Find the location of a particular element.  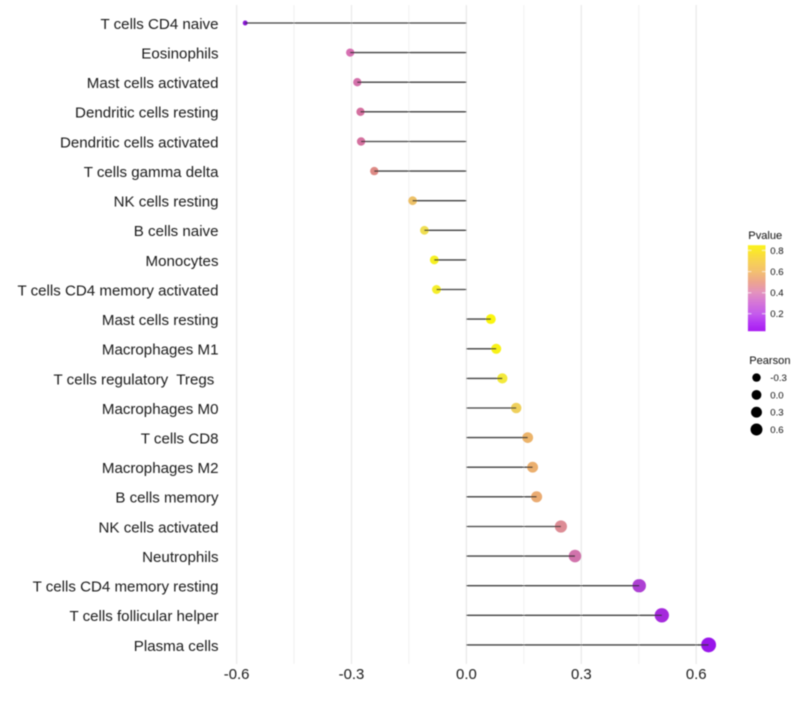

svg-text: B cells naive is located at coordinates (176, 231).